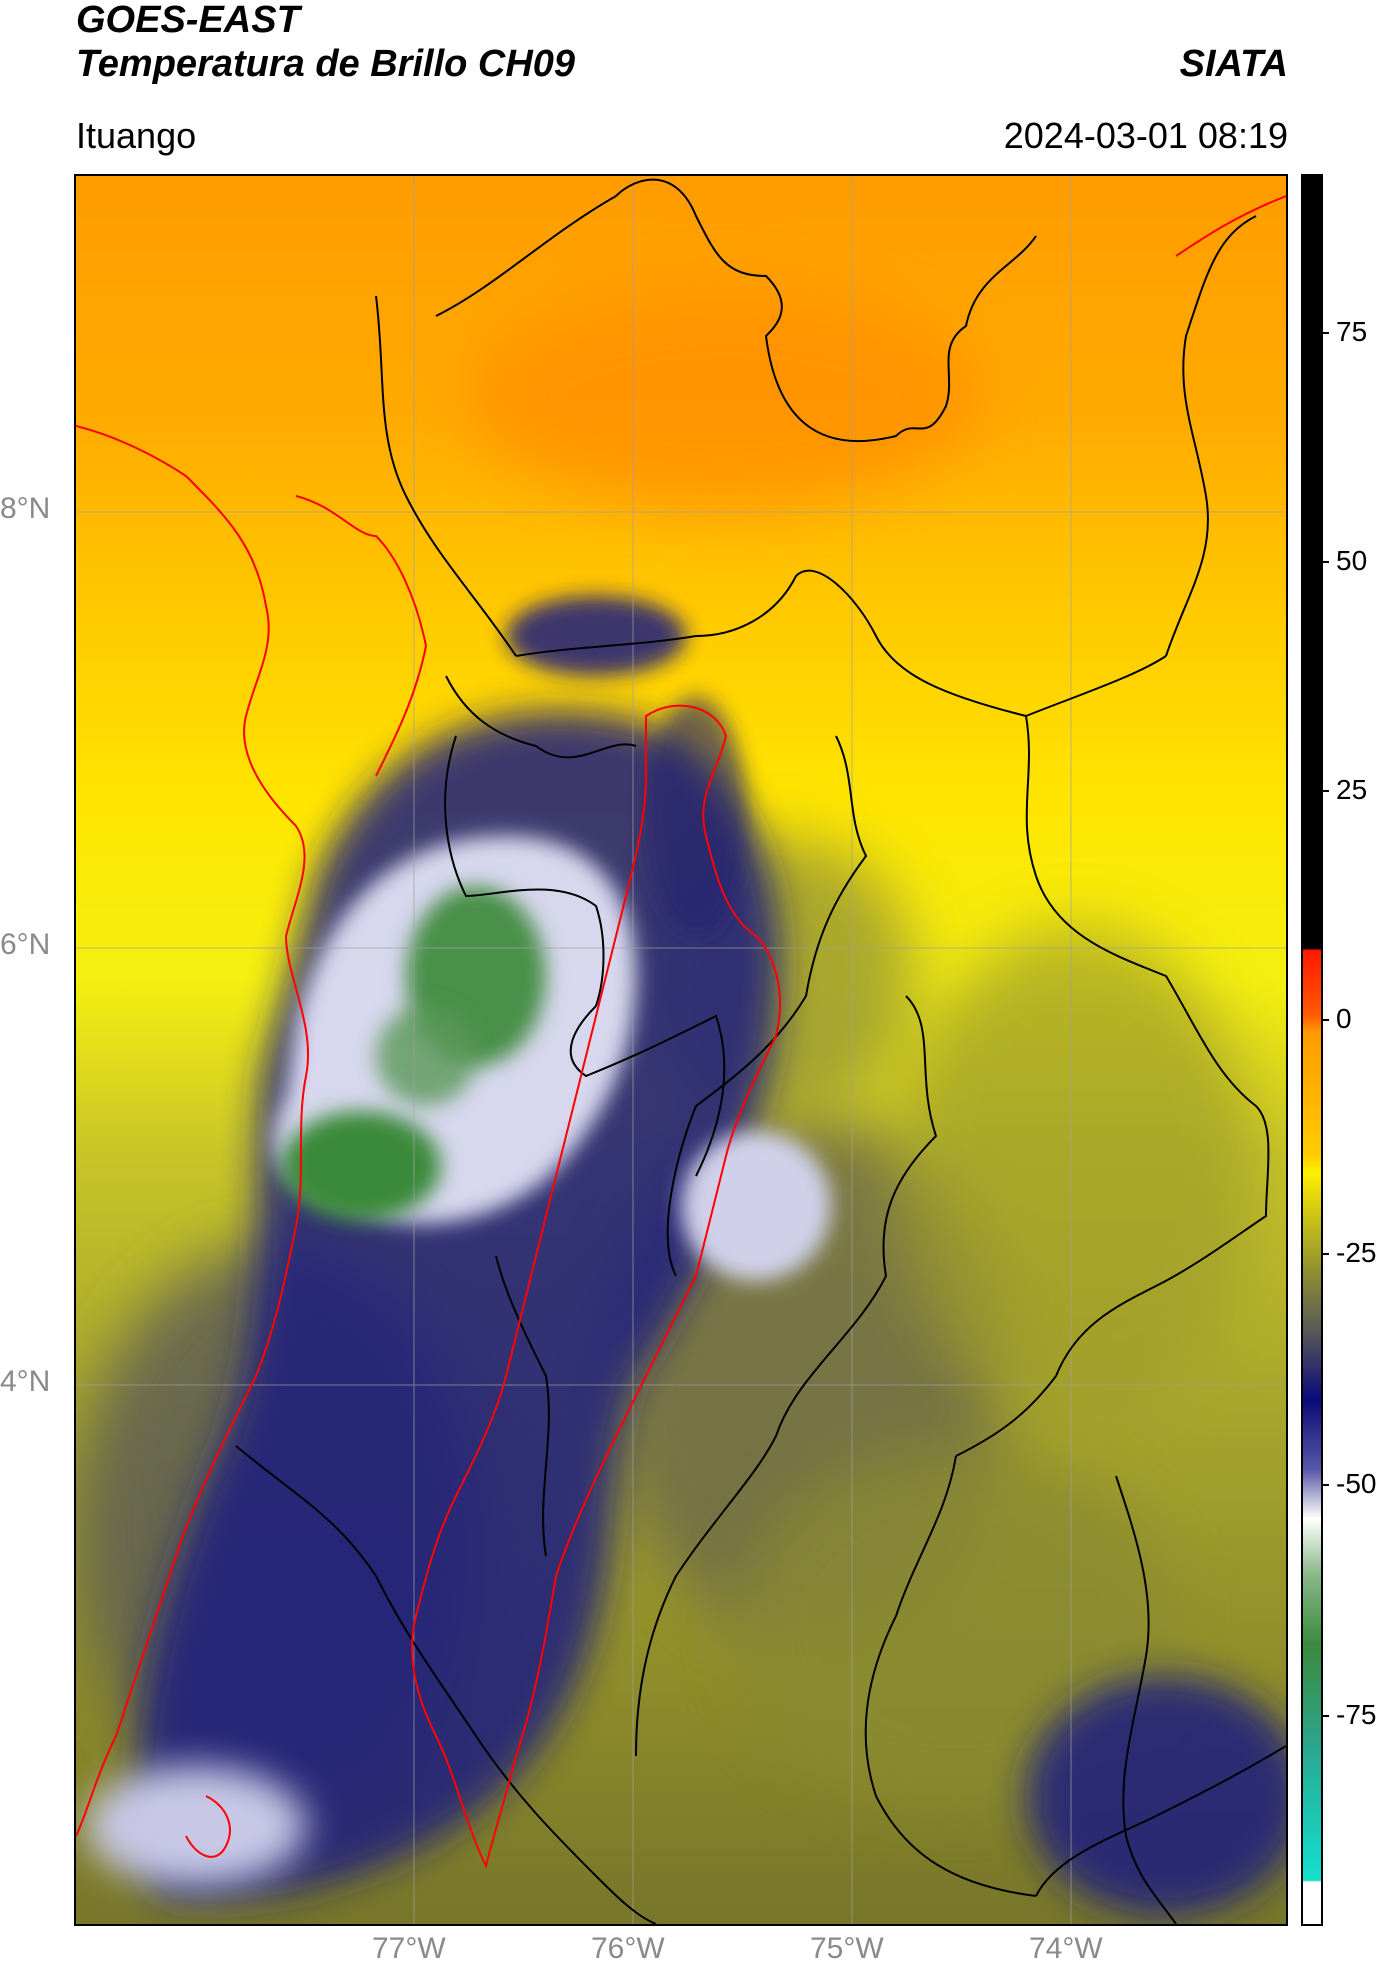 This screenshot has width=1384, height=1981. Describe the element at coordinates (596, 636) in the screenshot. I see `cloud-navy-streak` at that location.